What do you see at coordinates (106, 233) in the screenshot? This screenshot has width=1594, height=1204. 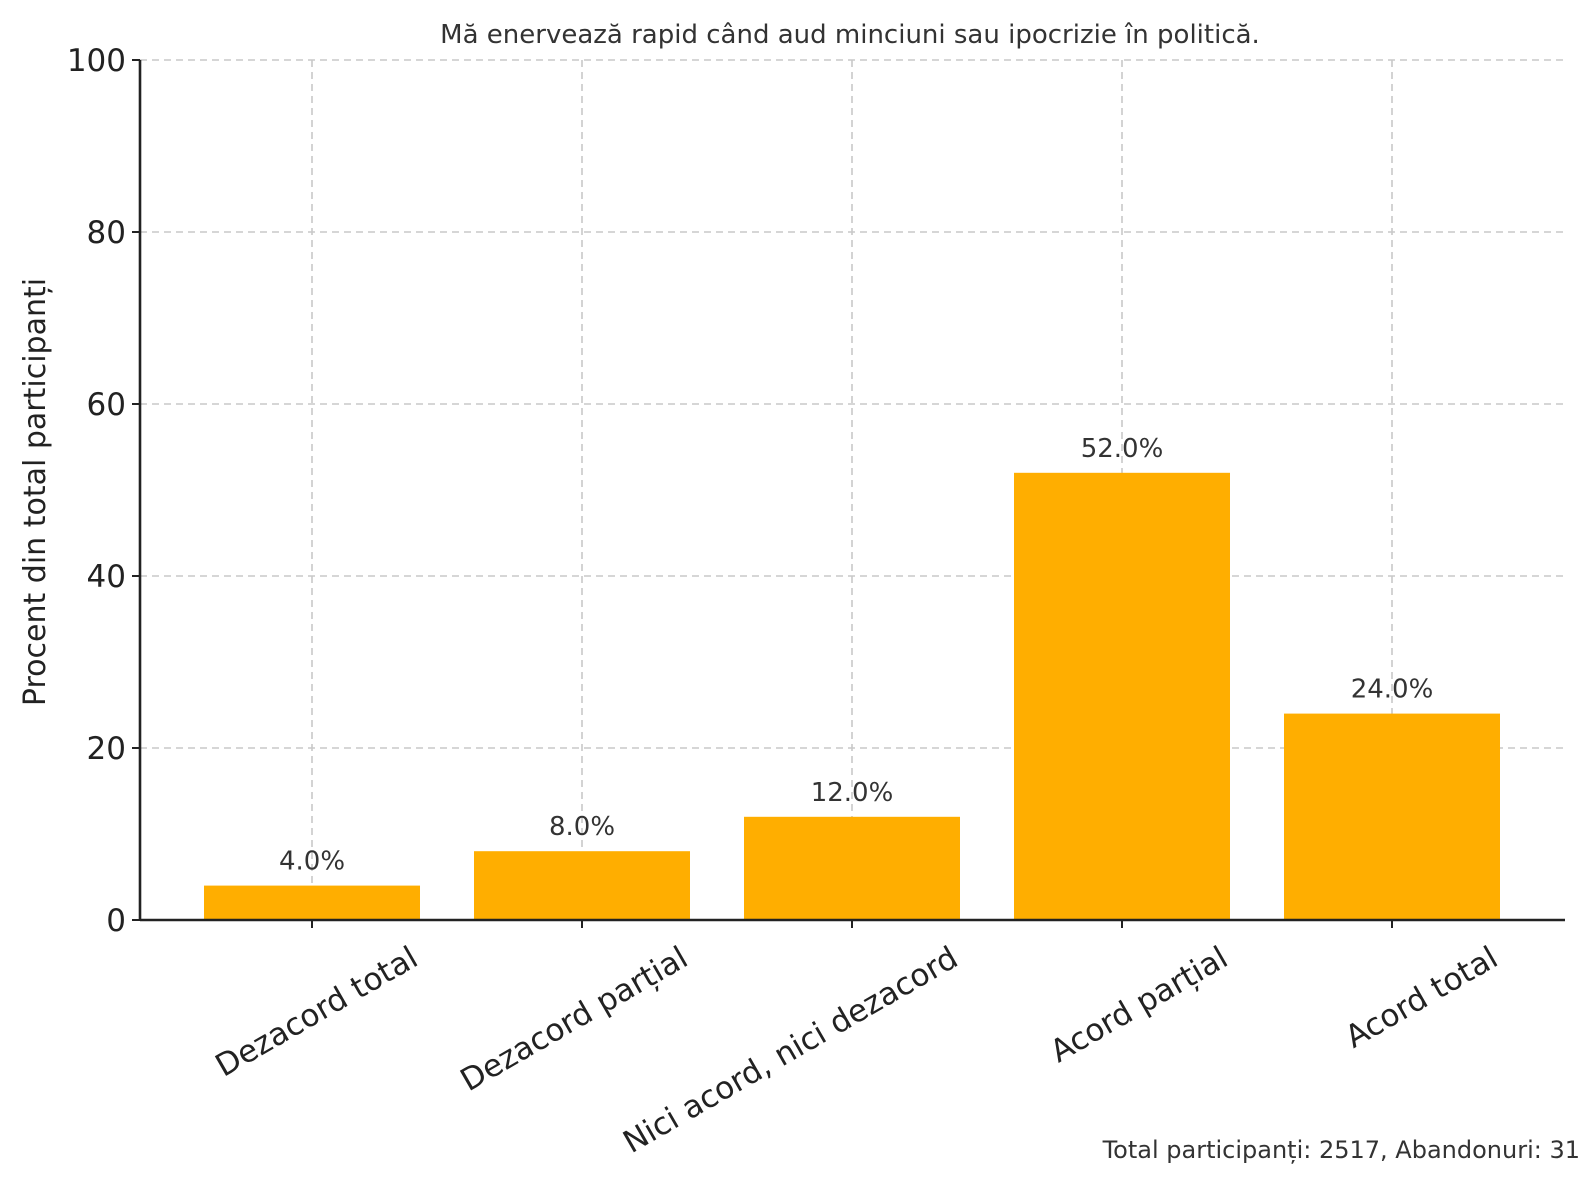 I see `y-tick-label: 80` at bounding box center [106, 233].